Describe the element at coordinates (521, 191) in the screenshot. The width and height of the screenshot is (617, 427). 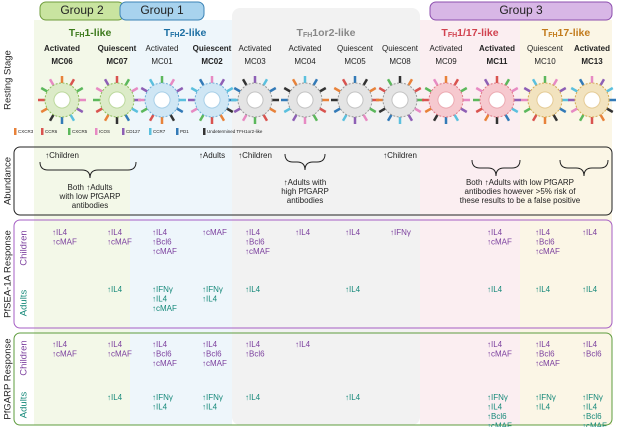
I see `abundance-note: antibodies however >5% risk of` at that location.